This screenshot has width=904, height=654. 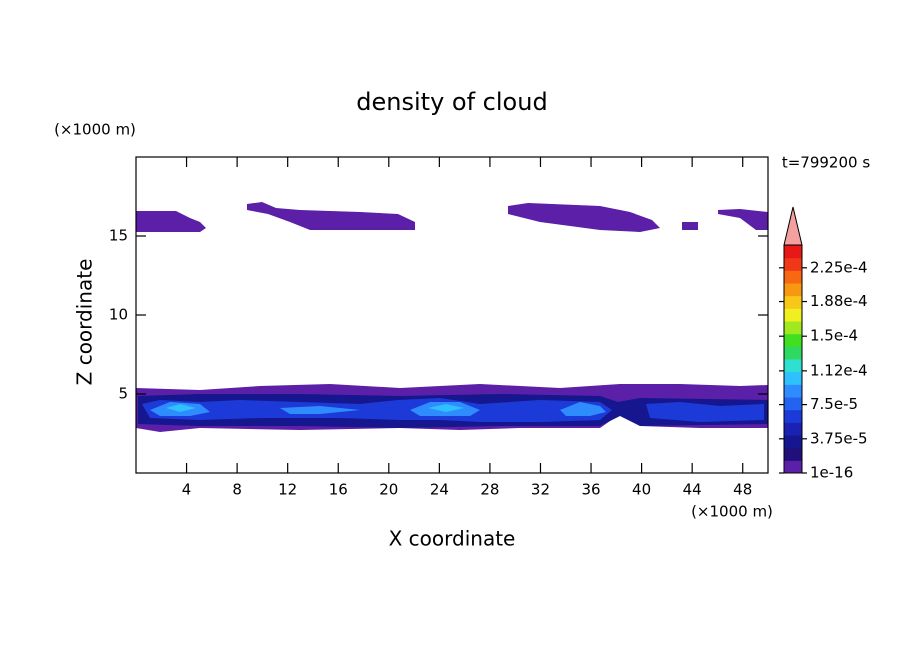 I want to click on colorbar-label: 1.88e-4, so click(x=839, y=301).